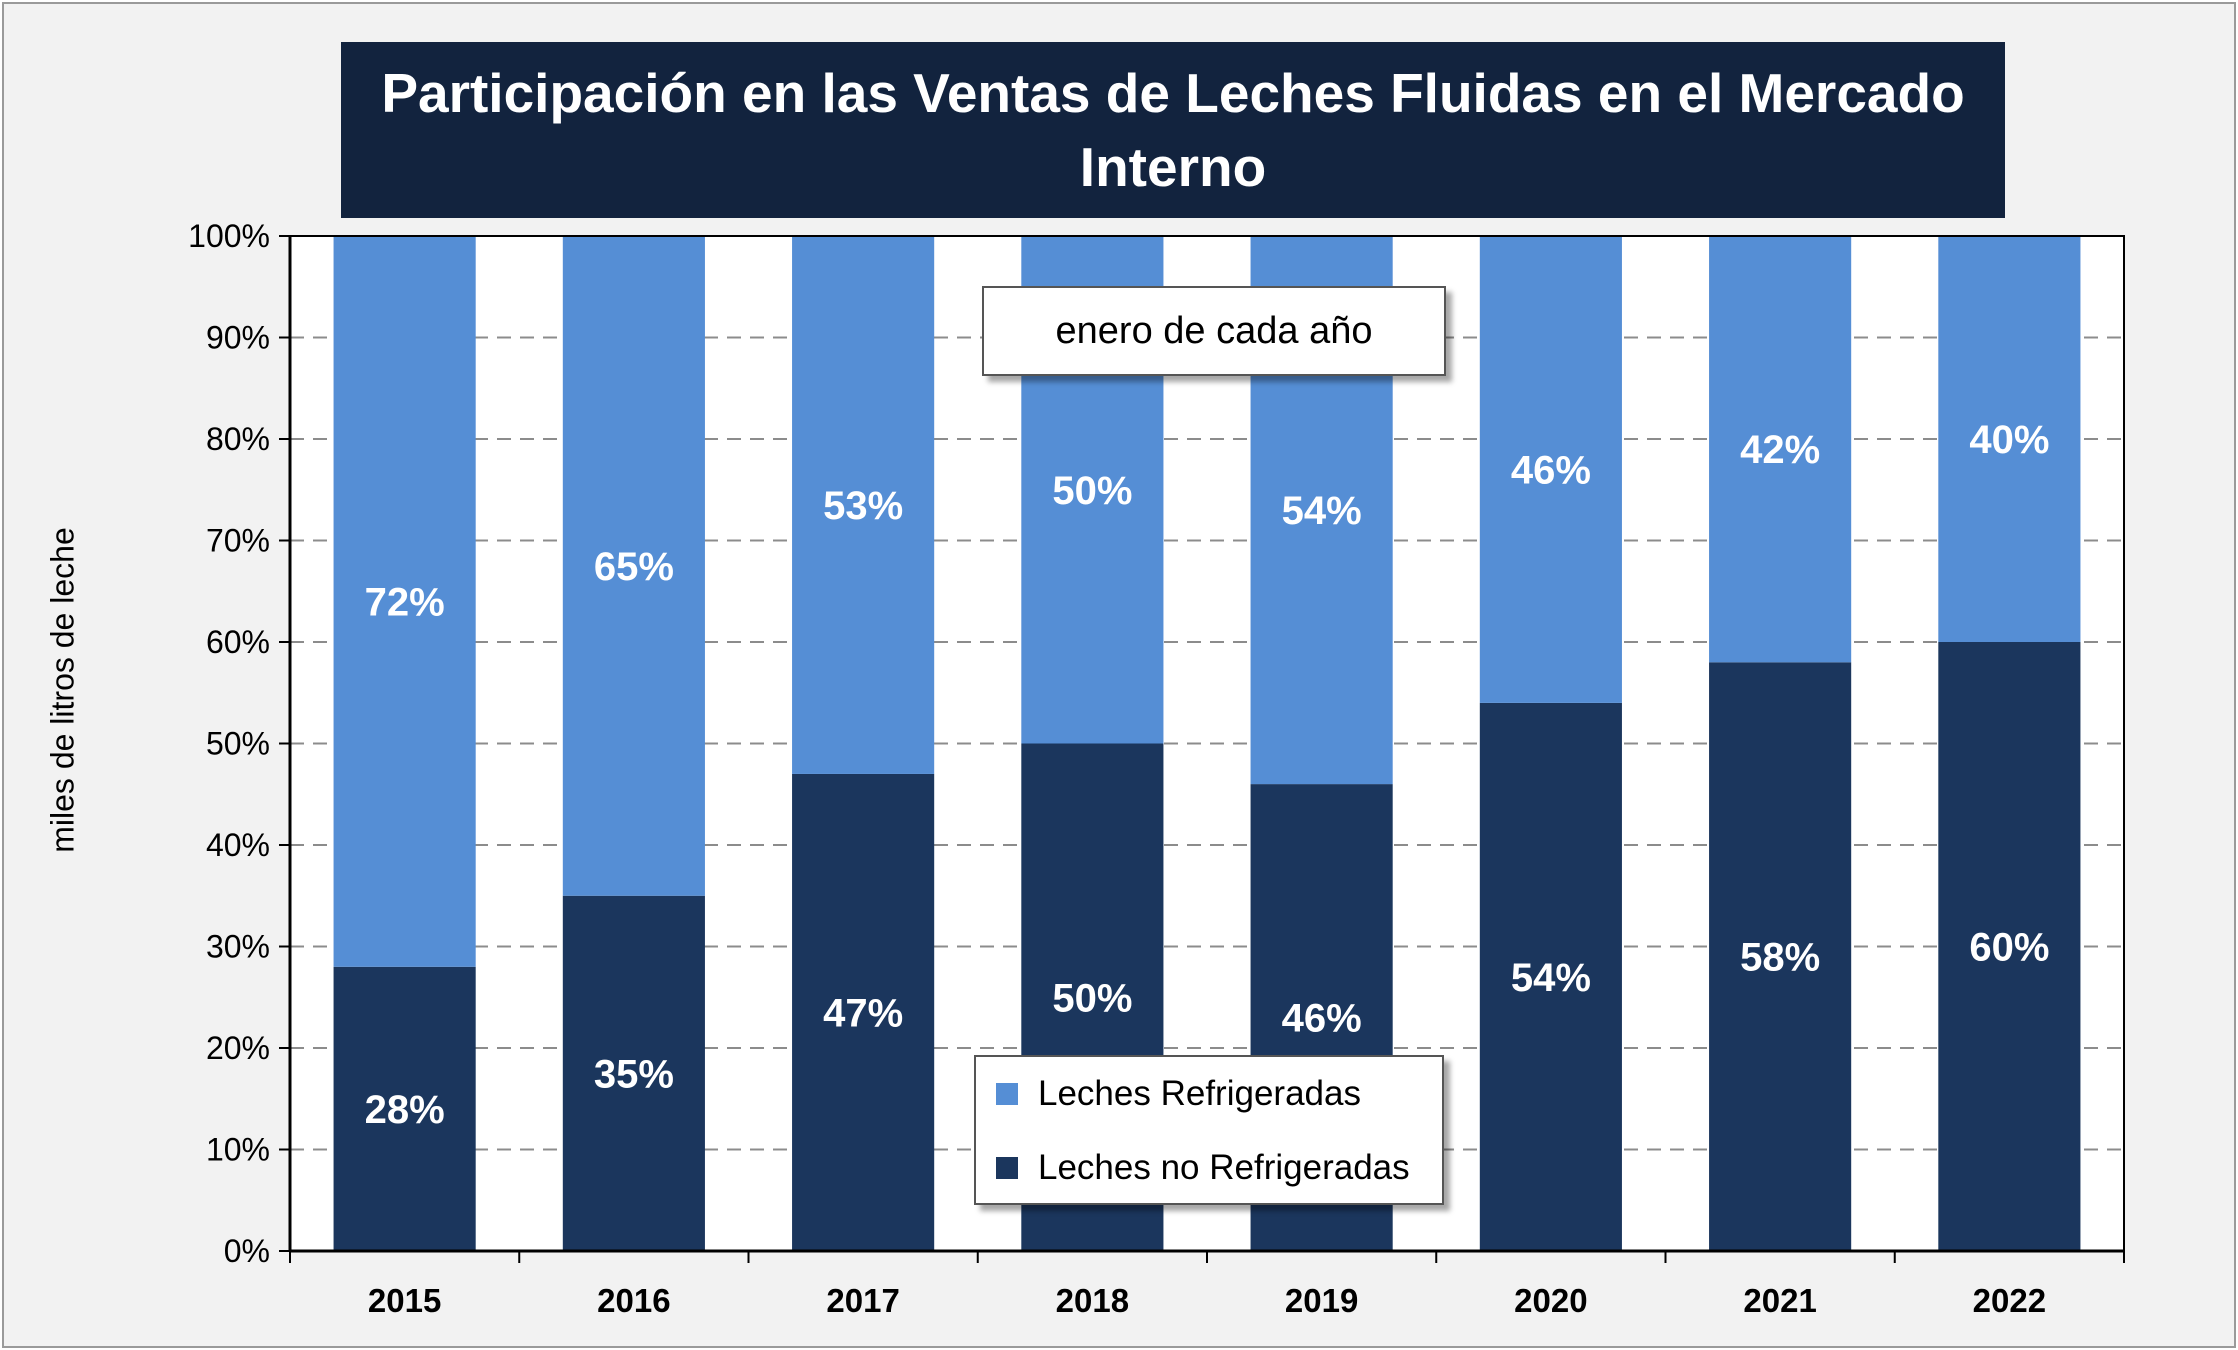 The image size is (2238, 1350). I want to click on annotation-box: enero de cada año, so click(1214, 331).